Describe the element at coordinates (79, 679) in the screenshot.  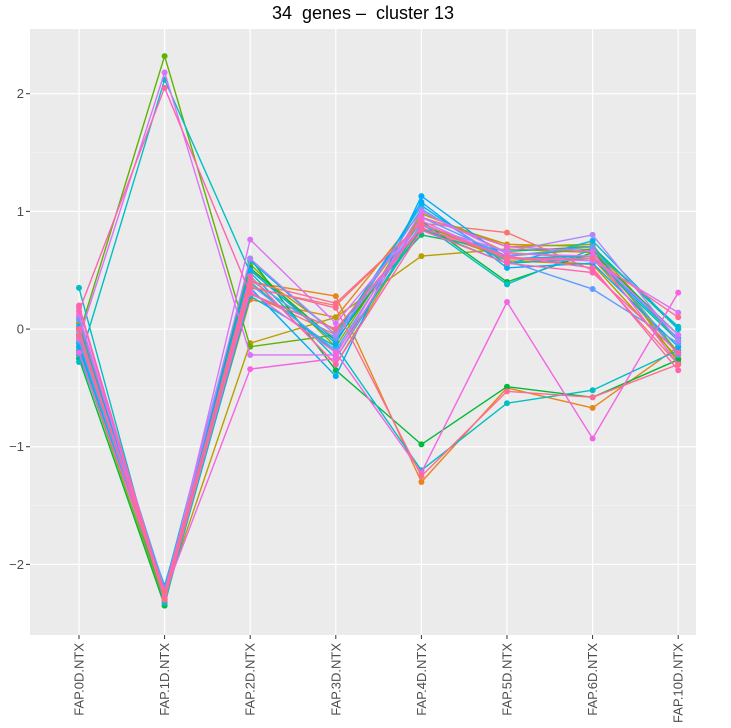
I see `x-tick-label: FAP.0D.NTX` at that location.